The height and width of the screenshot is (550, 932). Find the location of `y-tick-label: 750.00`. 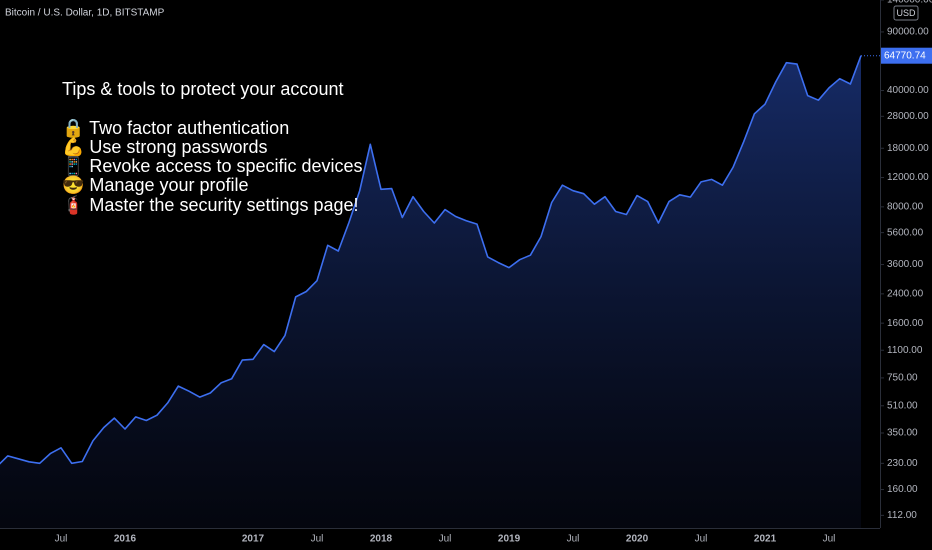

y-tick-label: 750.00 is located at coordinates (902, 378).